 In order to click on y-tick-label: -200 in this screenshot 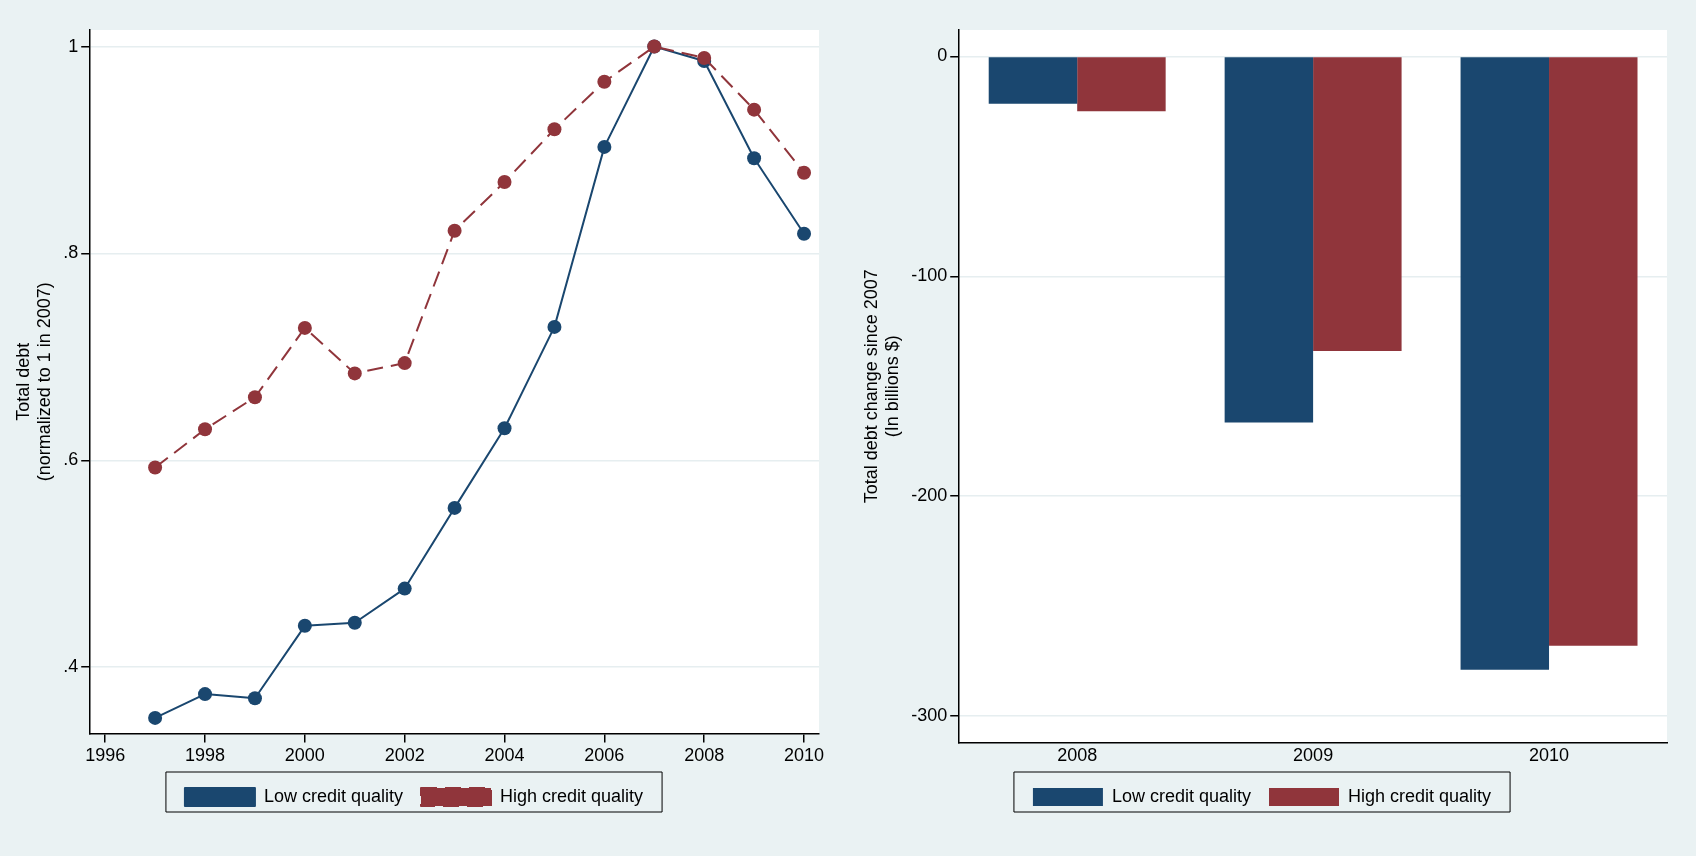, I will do `click(929, 495)`.